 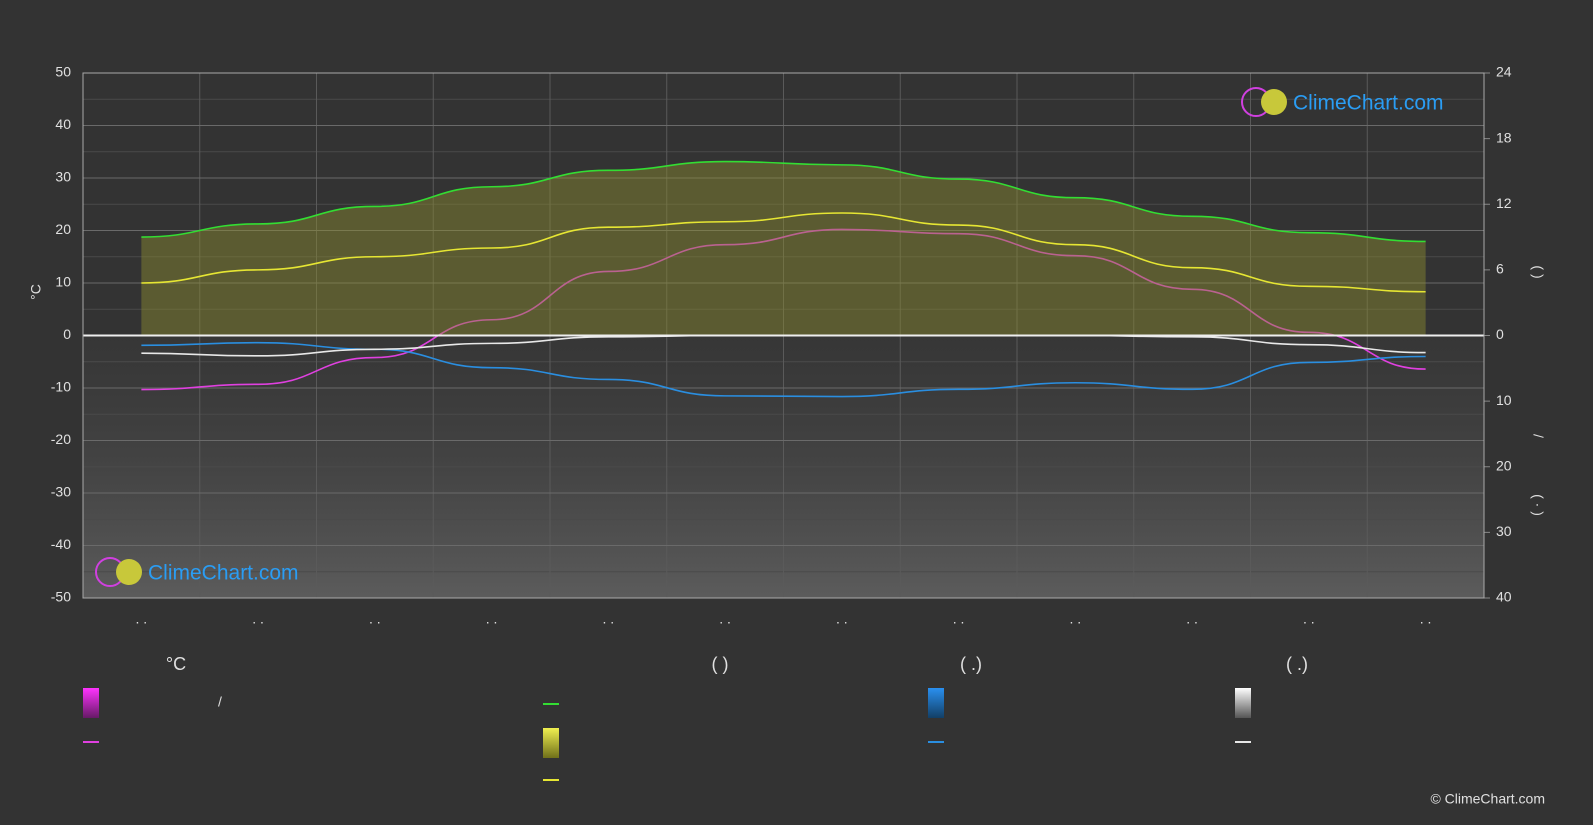 What do you see at coordinates (63, 72) in the screenshot?
I see `y-tick-label: 50` at bounding box center [63, 72].